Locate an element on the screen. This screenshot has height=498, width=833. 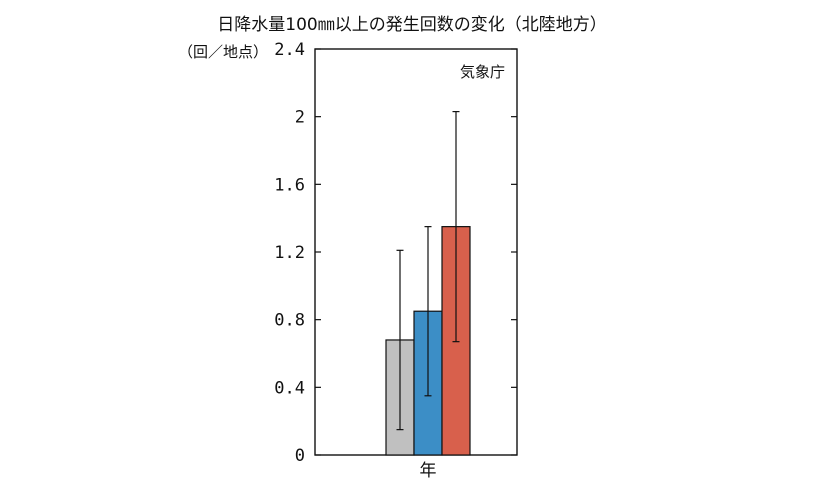
y-tick-label: 0.4 is located at coordinates (289, 388).